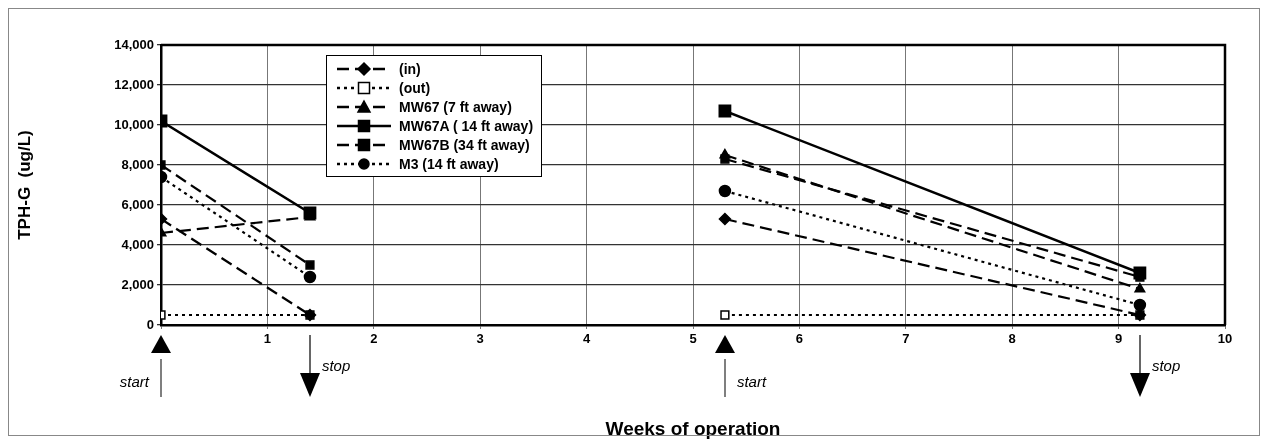 This screenshot has height=445, width=1270. Describe the element at coordinates (480, 339) in the screenshot. I see `x-tick-label: 3` at that location.